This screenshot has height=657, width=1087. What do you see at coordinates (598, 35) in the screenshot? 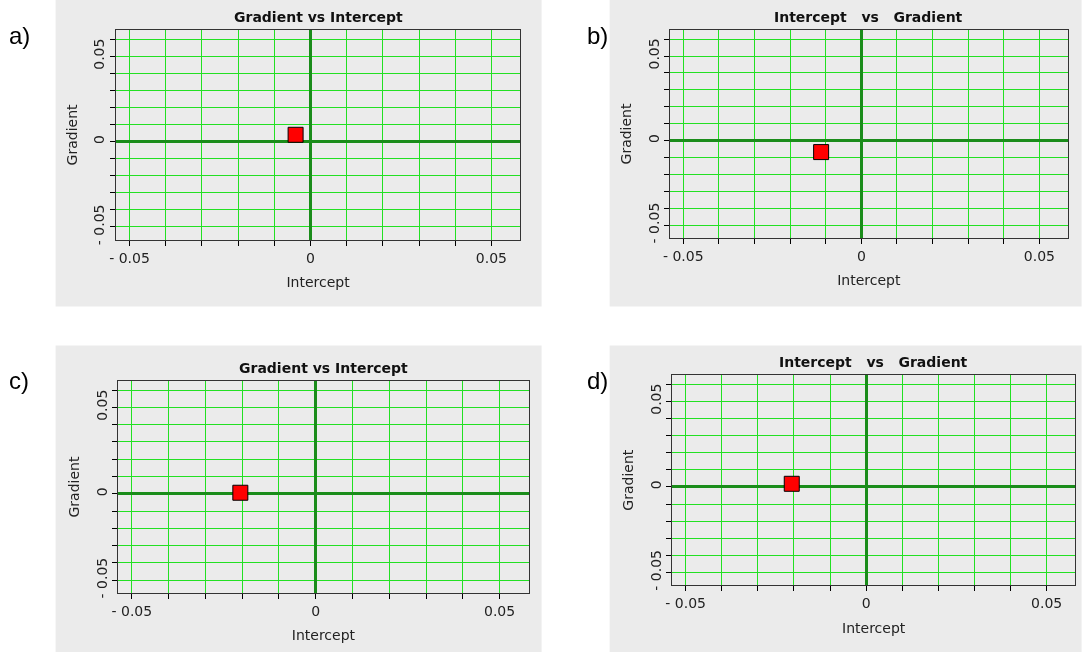
I see `text: b)` at bounding box center [598, 35].